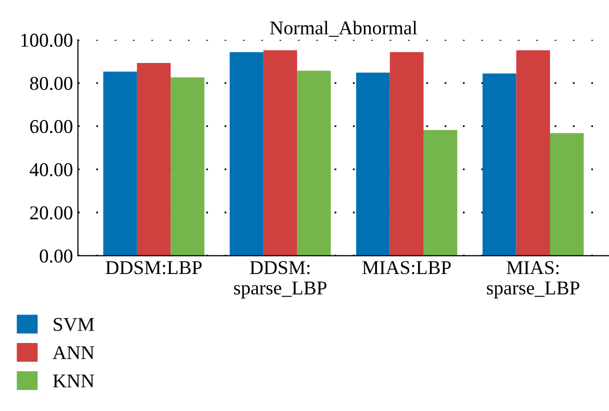 The width and height of the screenshot is (609, 411). What do you see at coordinates (74, 325) in the screenshot?
I see `legend-label: SVM` at bounding box center [74, 325].